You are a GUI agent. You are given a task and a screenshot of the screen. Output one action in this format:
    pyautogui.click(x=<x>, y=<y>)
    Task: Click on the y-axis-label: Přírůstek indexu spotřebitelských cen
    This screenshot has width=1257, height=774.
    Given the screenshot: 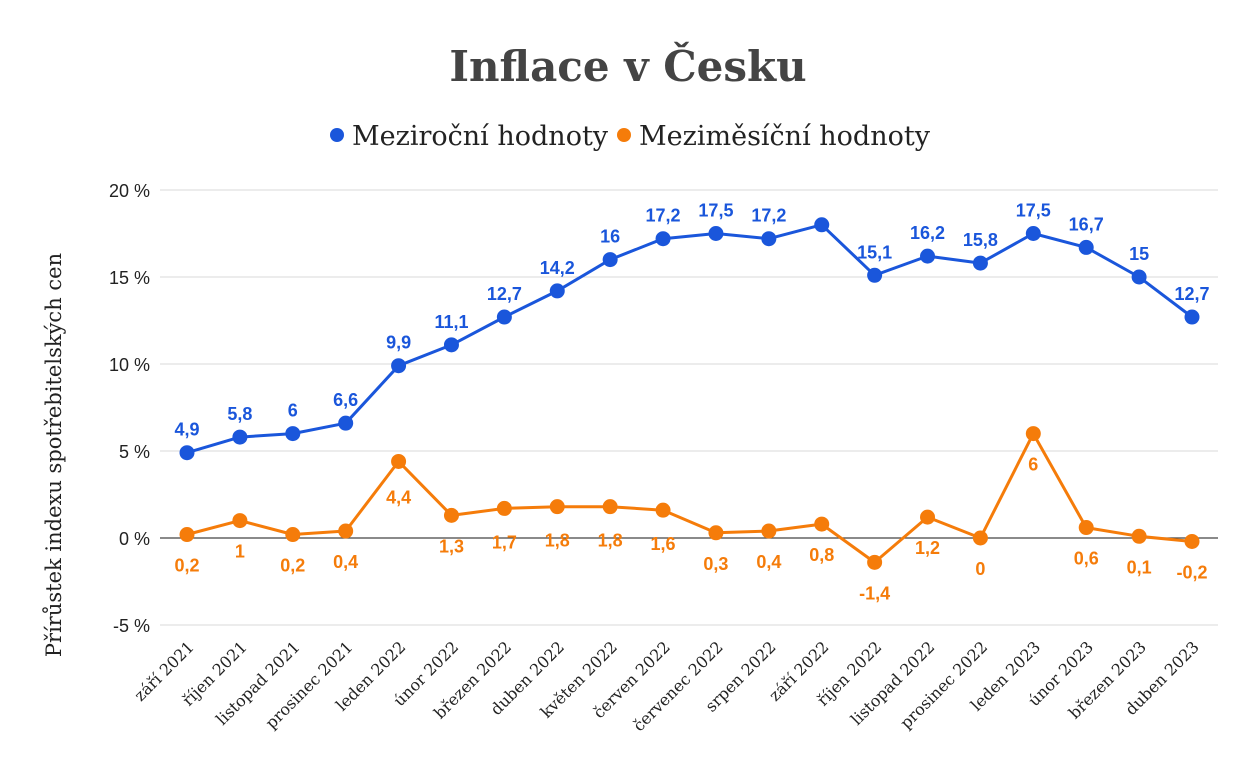 What is the action you would take?
    pyautogui.click(x=54, y=455)
    